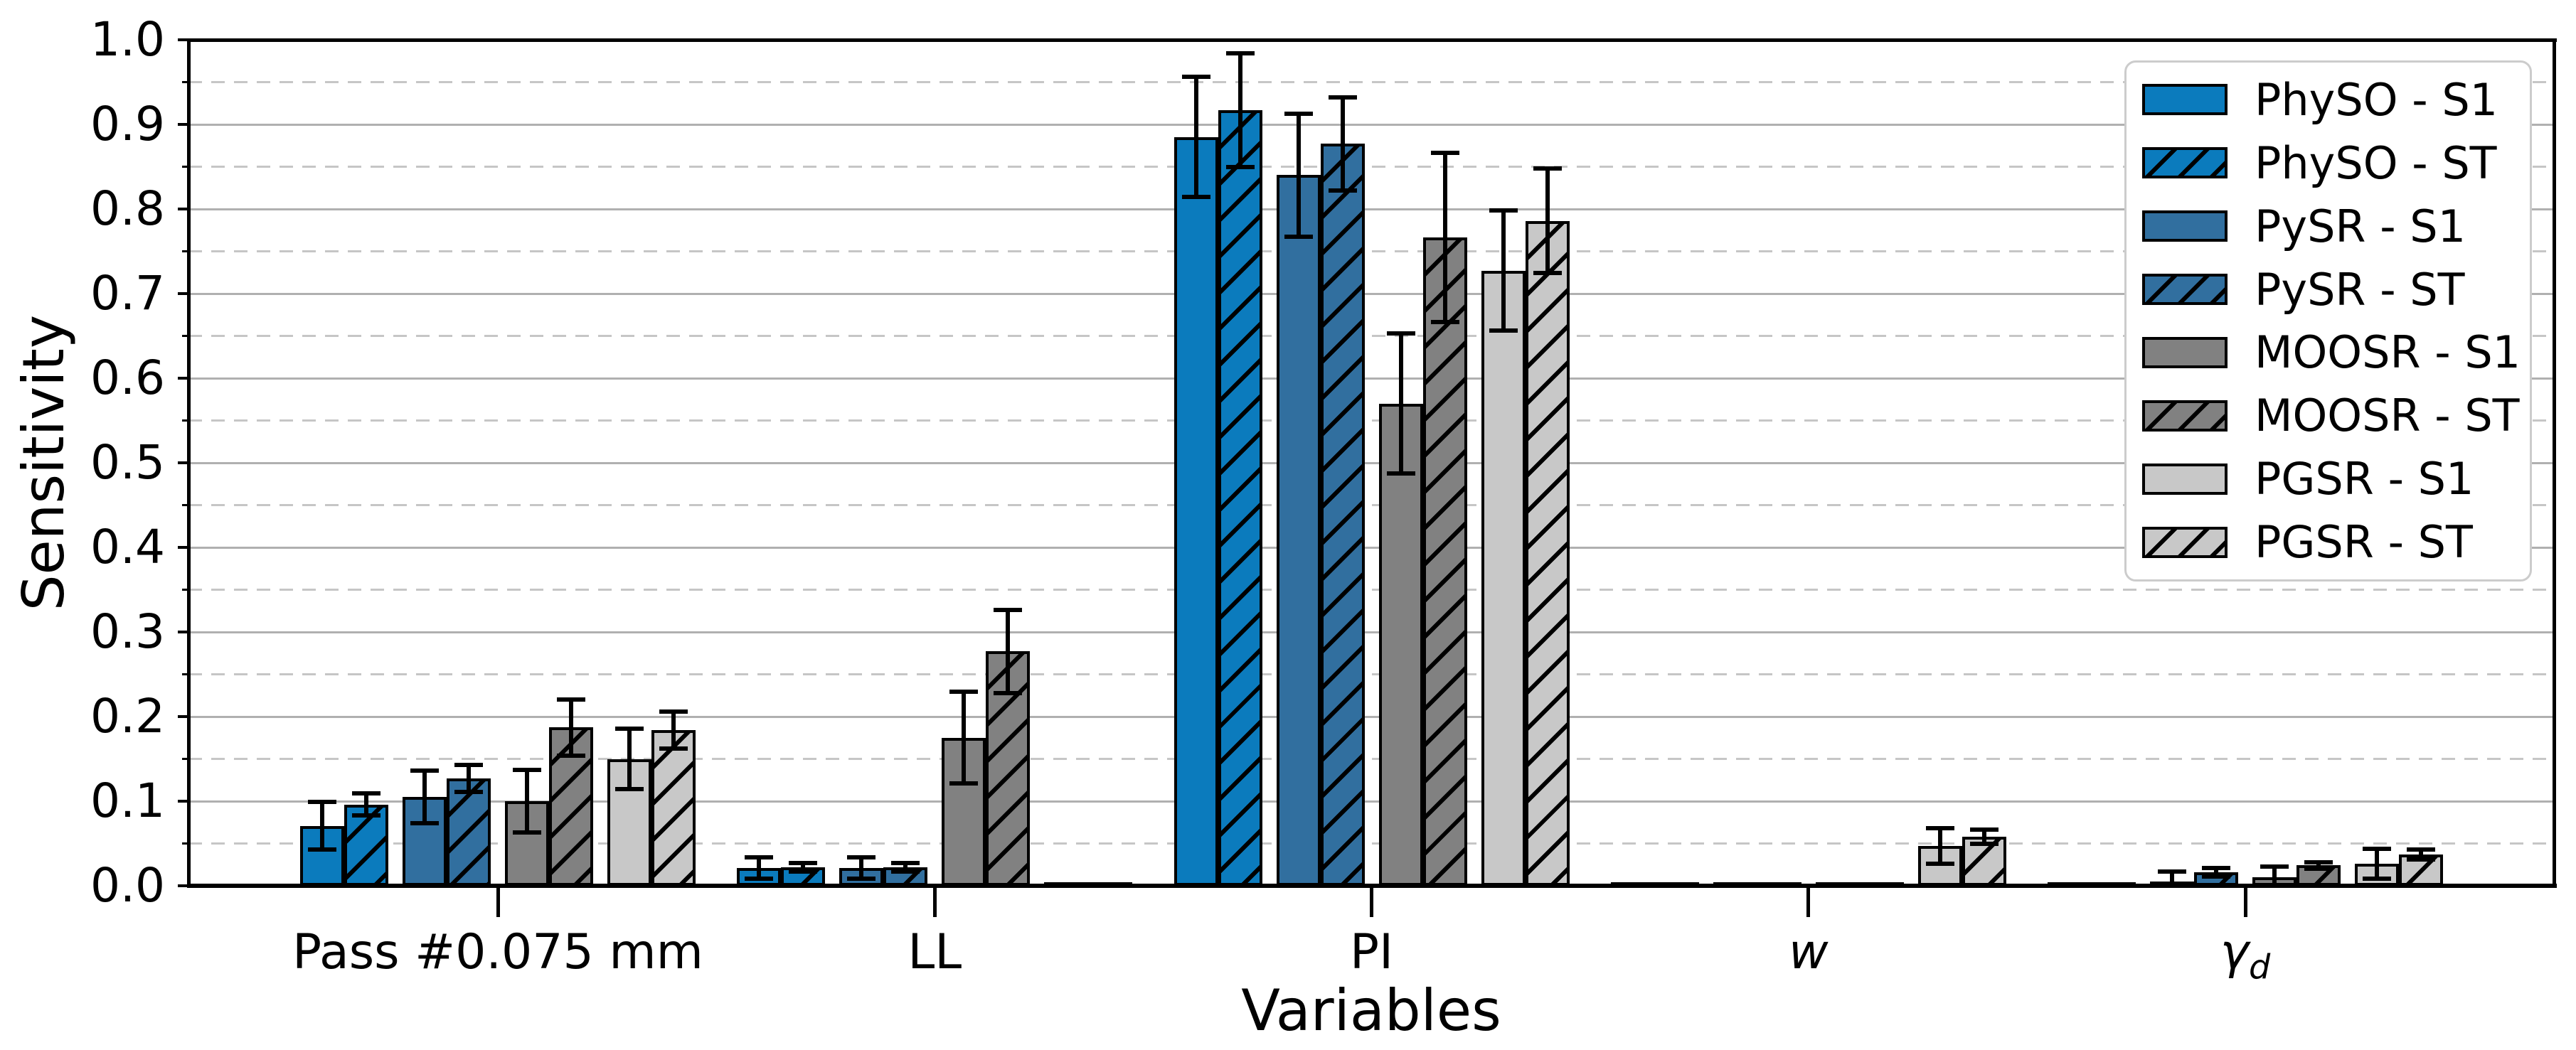  What do you see at coordinates (2387, 416) in the screenshot?
I see `legend-label: MOOSR - ST` at bounding box center [2387, 416].